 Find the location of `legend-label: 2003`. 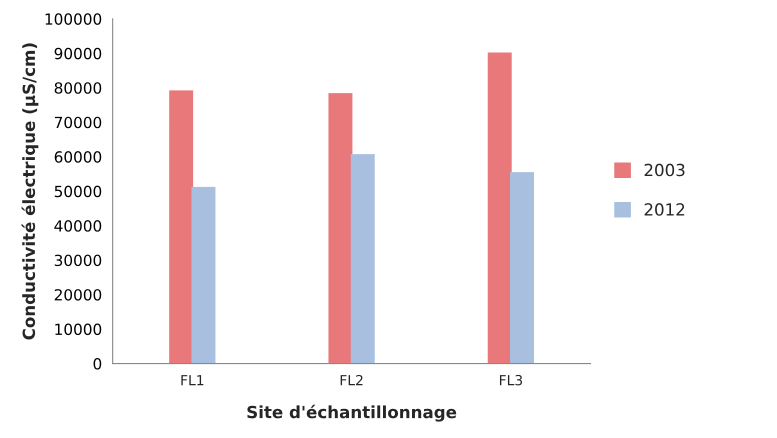

legend-label: 2003 is located at coordinates (664, 170).